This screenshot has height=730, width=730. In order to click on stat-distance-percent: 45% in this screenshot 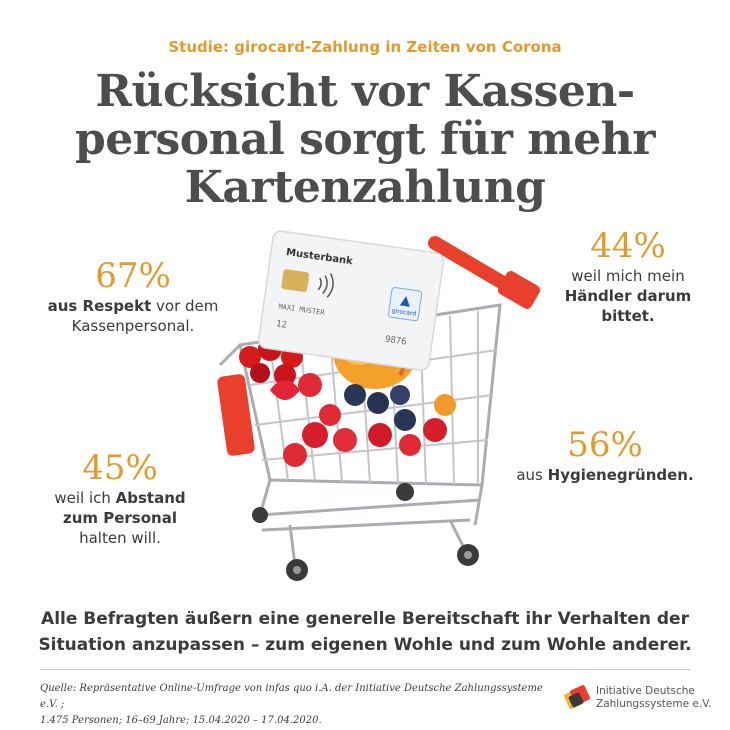, I will do `click(120, 468)`.